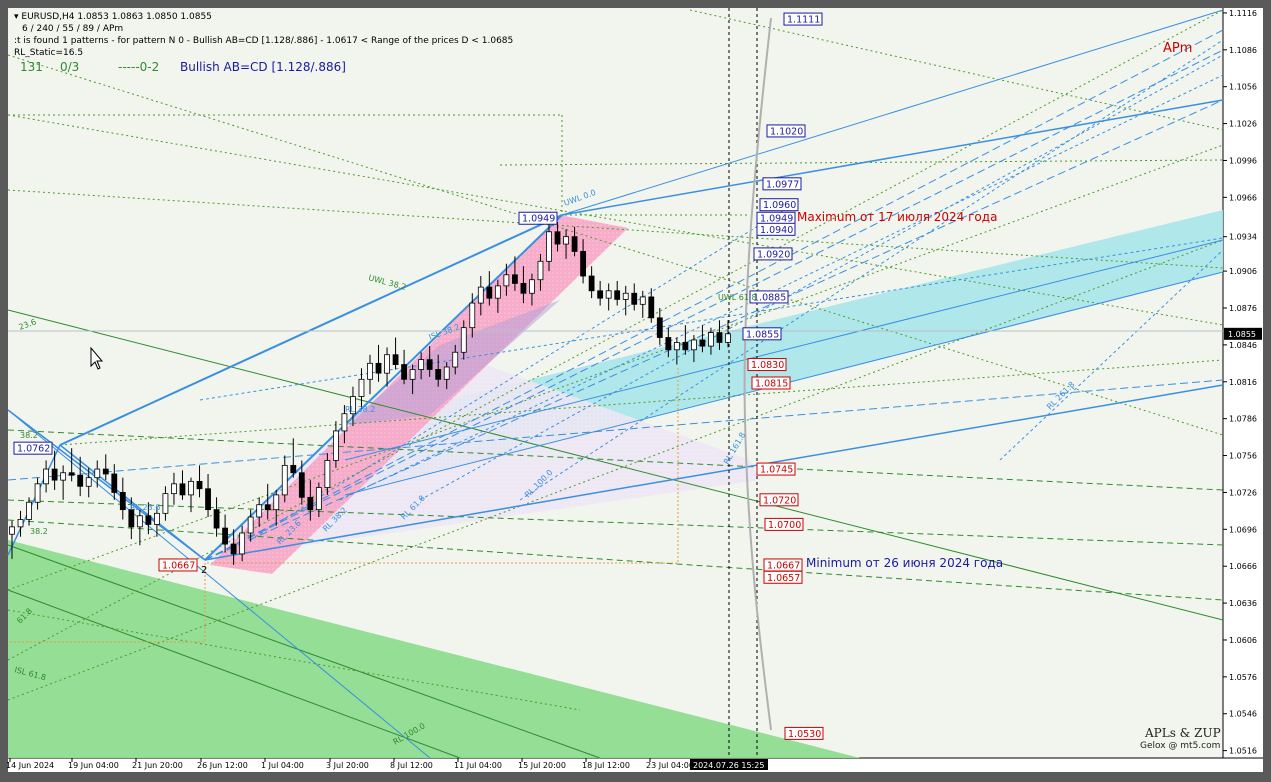 The image size is (1271, 782). I want to click on price-box: 1.0977, so click(782, 184).